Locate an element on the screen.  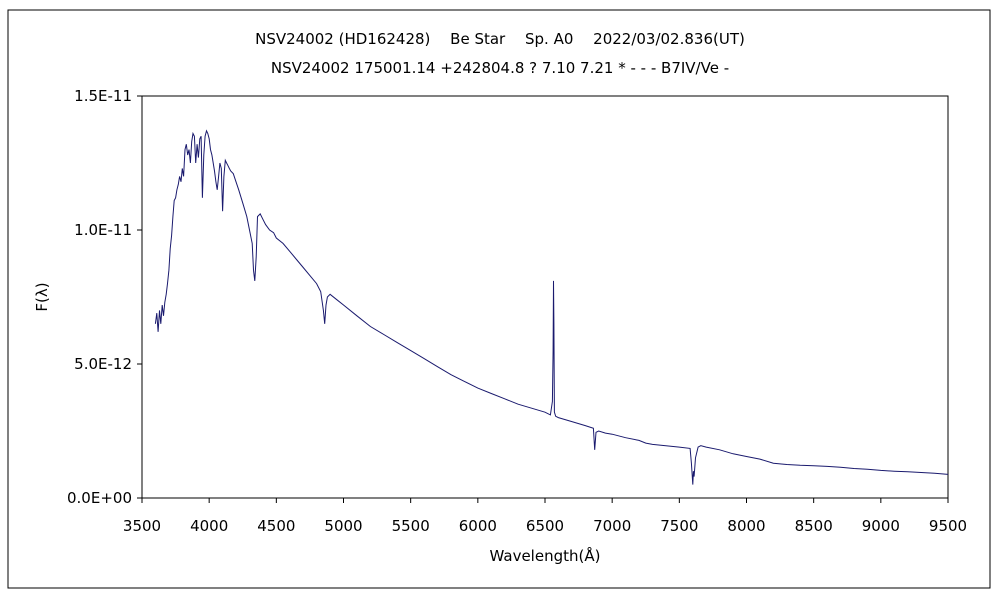
x-tick-label: 6000 is located at coordinates (478, 526).